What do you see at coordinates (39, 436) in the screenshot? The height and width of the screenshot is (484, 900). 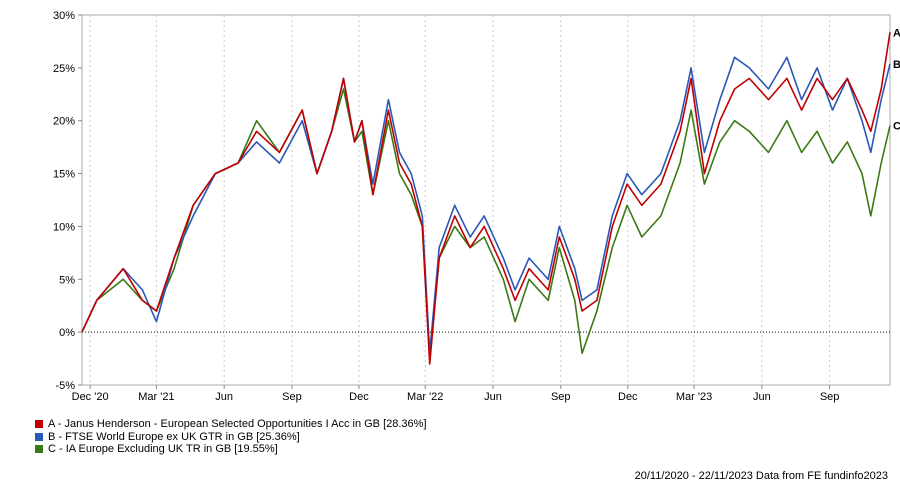 I see `legend-swatch-b` at bounding box center [39, 436].